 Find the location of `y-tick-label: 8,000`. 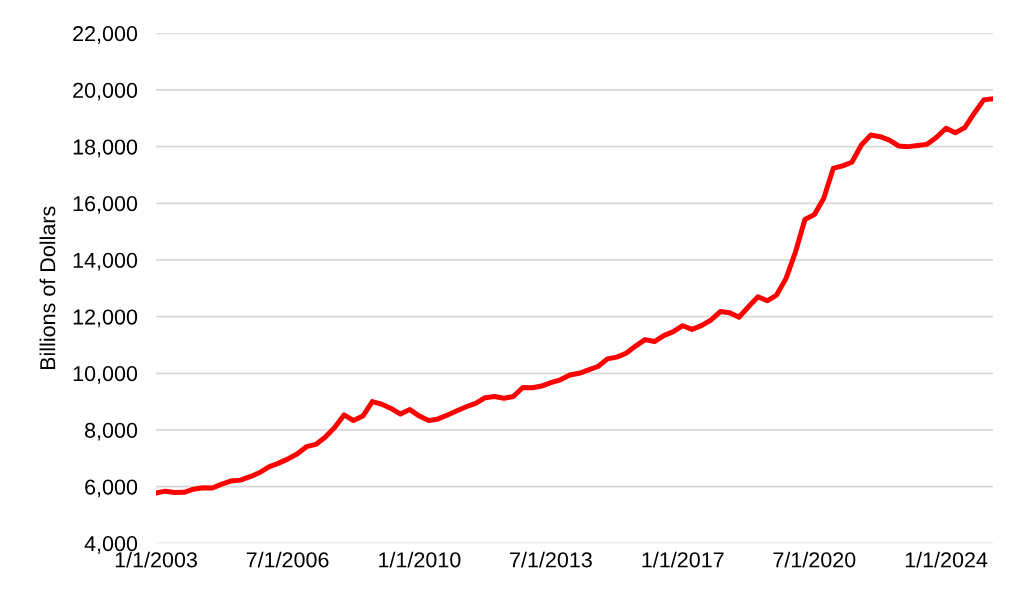

y-tick-label: 8,000 is located at coordinates (111, 431).